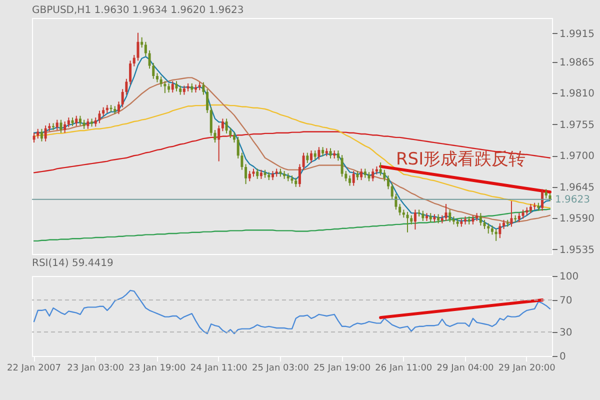  I want to click on x-tick-label: 23 Jan 03:00, so click(95, 369).